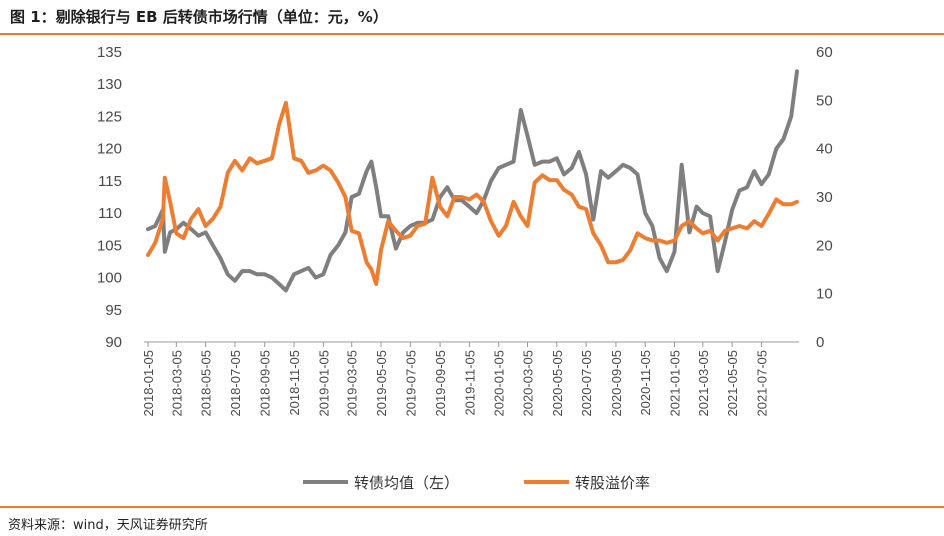 This screenshot has width=944, height=536. I want to click on x-tick-label: 2018-03-05, so click(176, 383).